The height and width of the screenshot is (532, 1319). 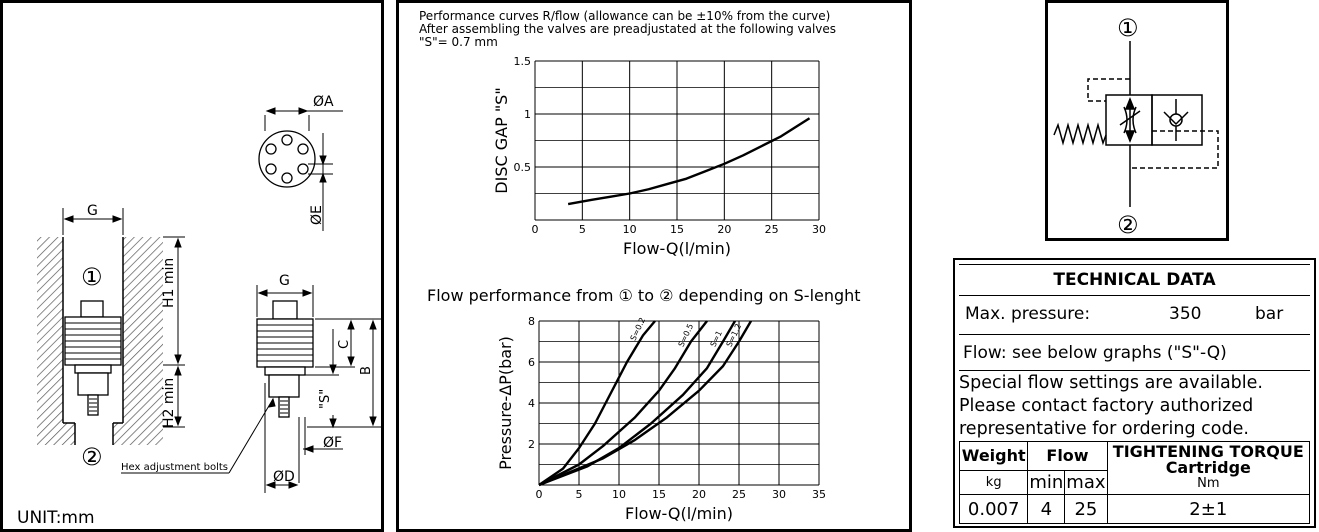 I want to click on y-tick-label: 6, so click(x=531, y=362).